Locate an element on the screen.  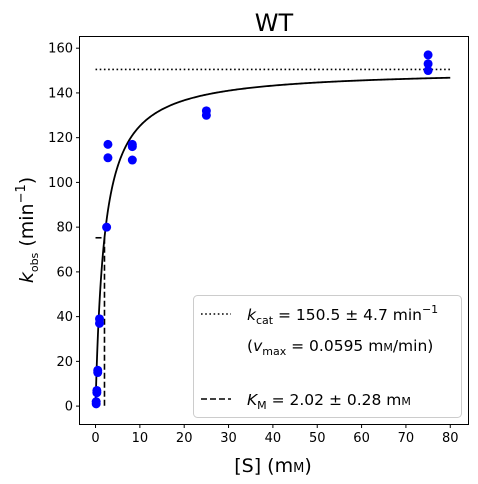
x-tick-label: 0 is located at coordinates (95, 438).